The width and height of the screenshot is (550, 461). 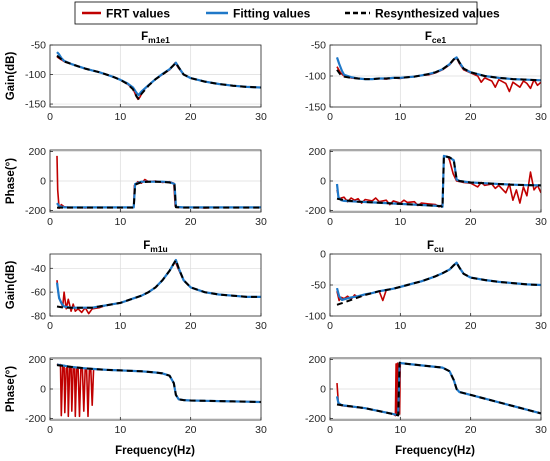 What do you see at coordinates (38, 317) in the screenshot?
I see `y-tick-label: -80` at bounding box center [38, 317].